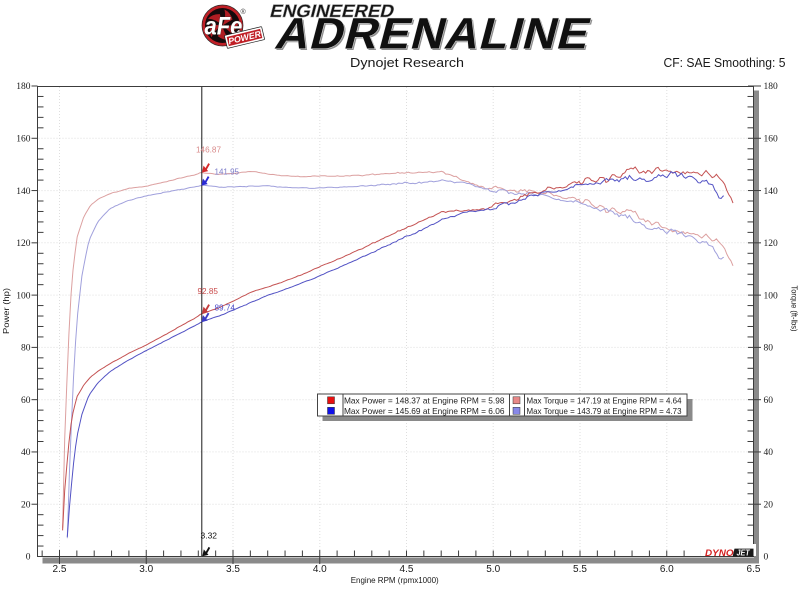 Image resolution: width=800 pixels, height=600 pixels. What do you see at coordinates (424, 411) in the screenshot?
I see `svg-text:Max Power = 145.69 at Engine R: Max Power = 145.69 at Engine RPM = 6.06` at bounding box center [424, 411].